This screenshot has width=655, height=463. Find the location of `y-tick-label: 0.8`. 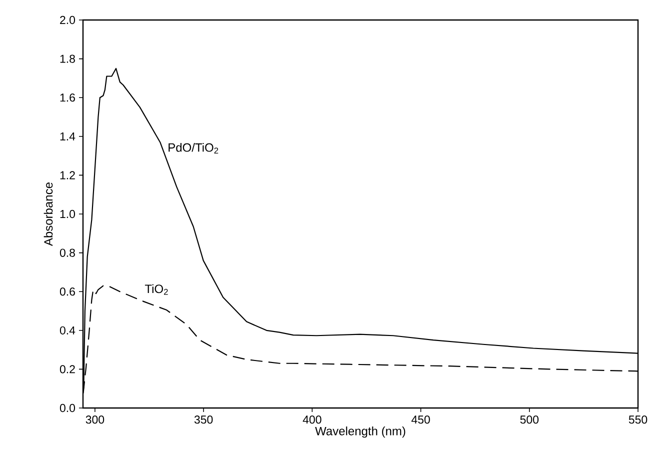

y-tick-label: 0.8 is located at coordinates (67, 252).